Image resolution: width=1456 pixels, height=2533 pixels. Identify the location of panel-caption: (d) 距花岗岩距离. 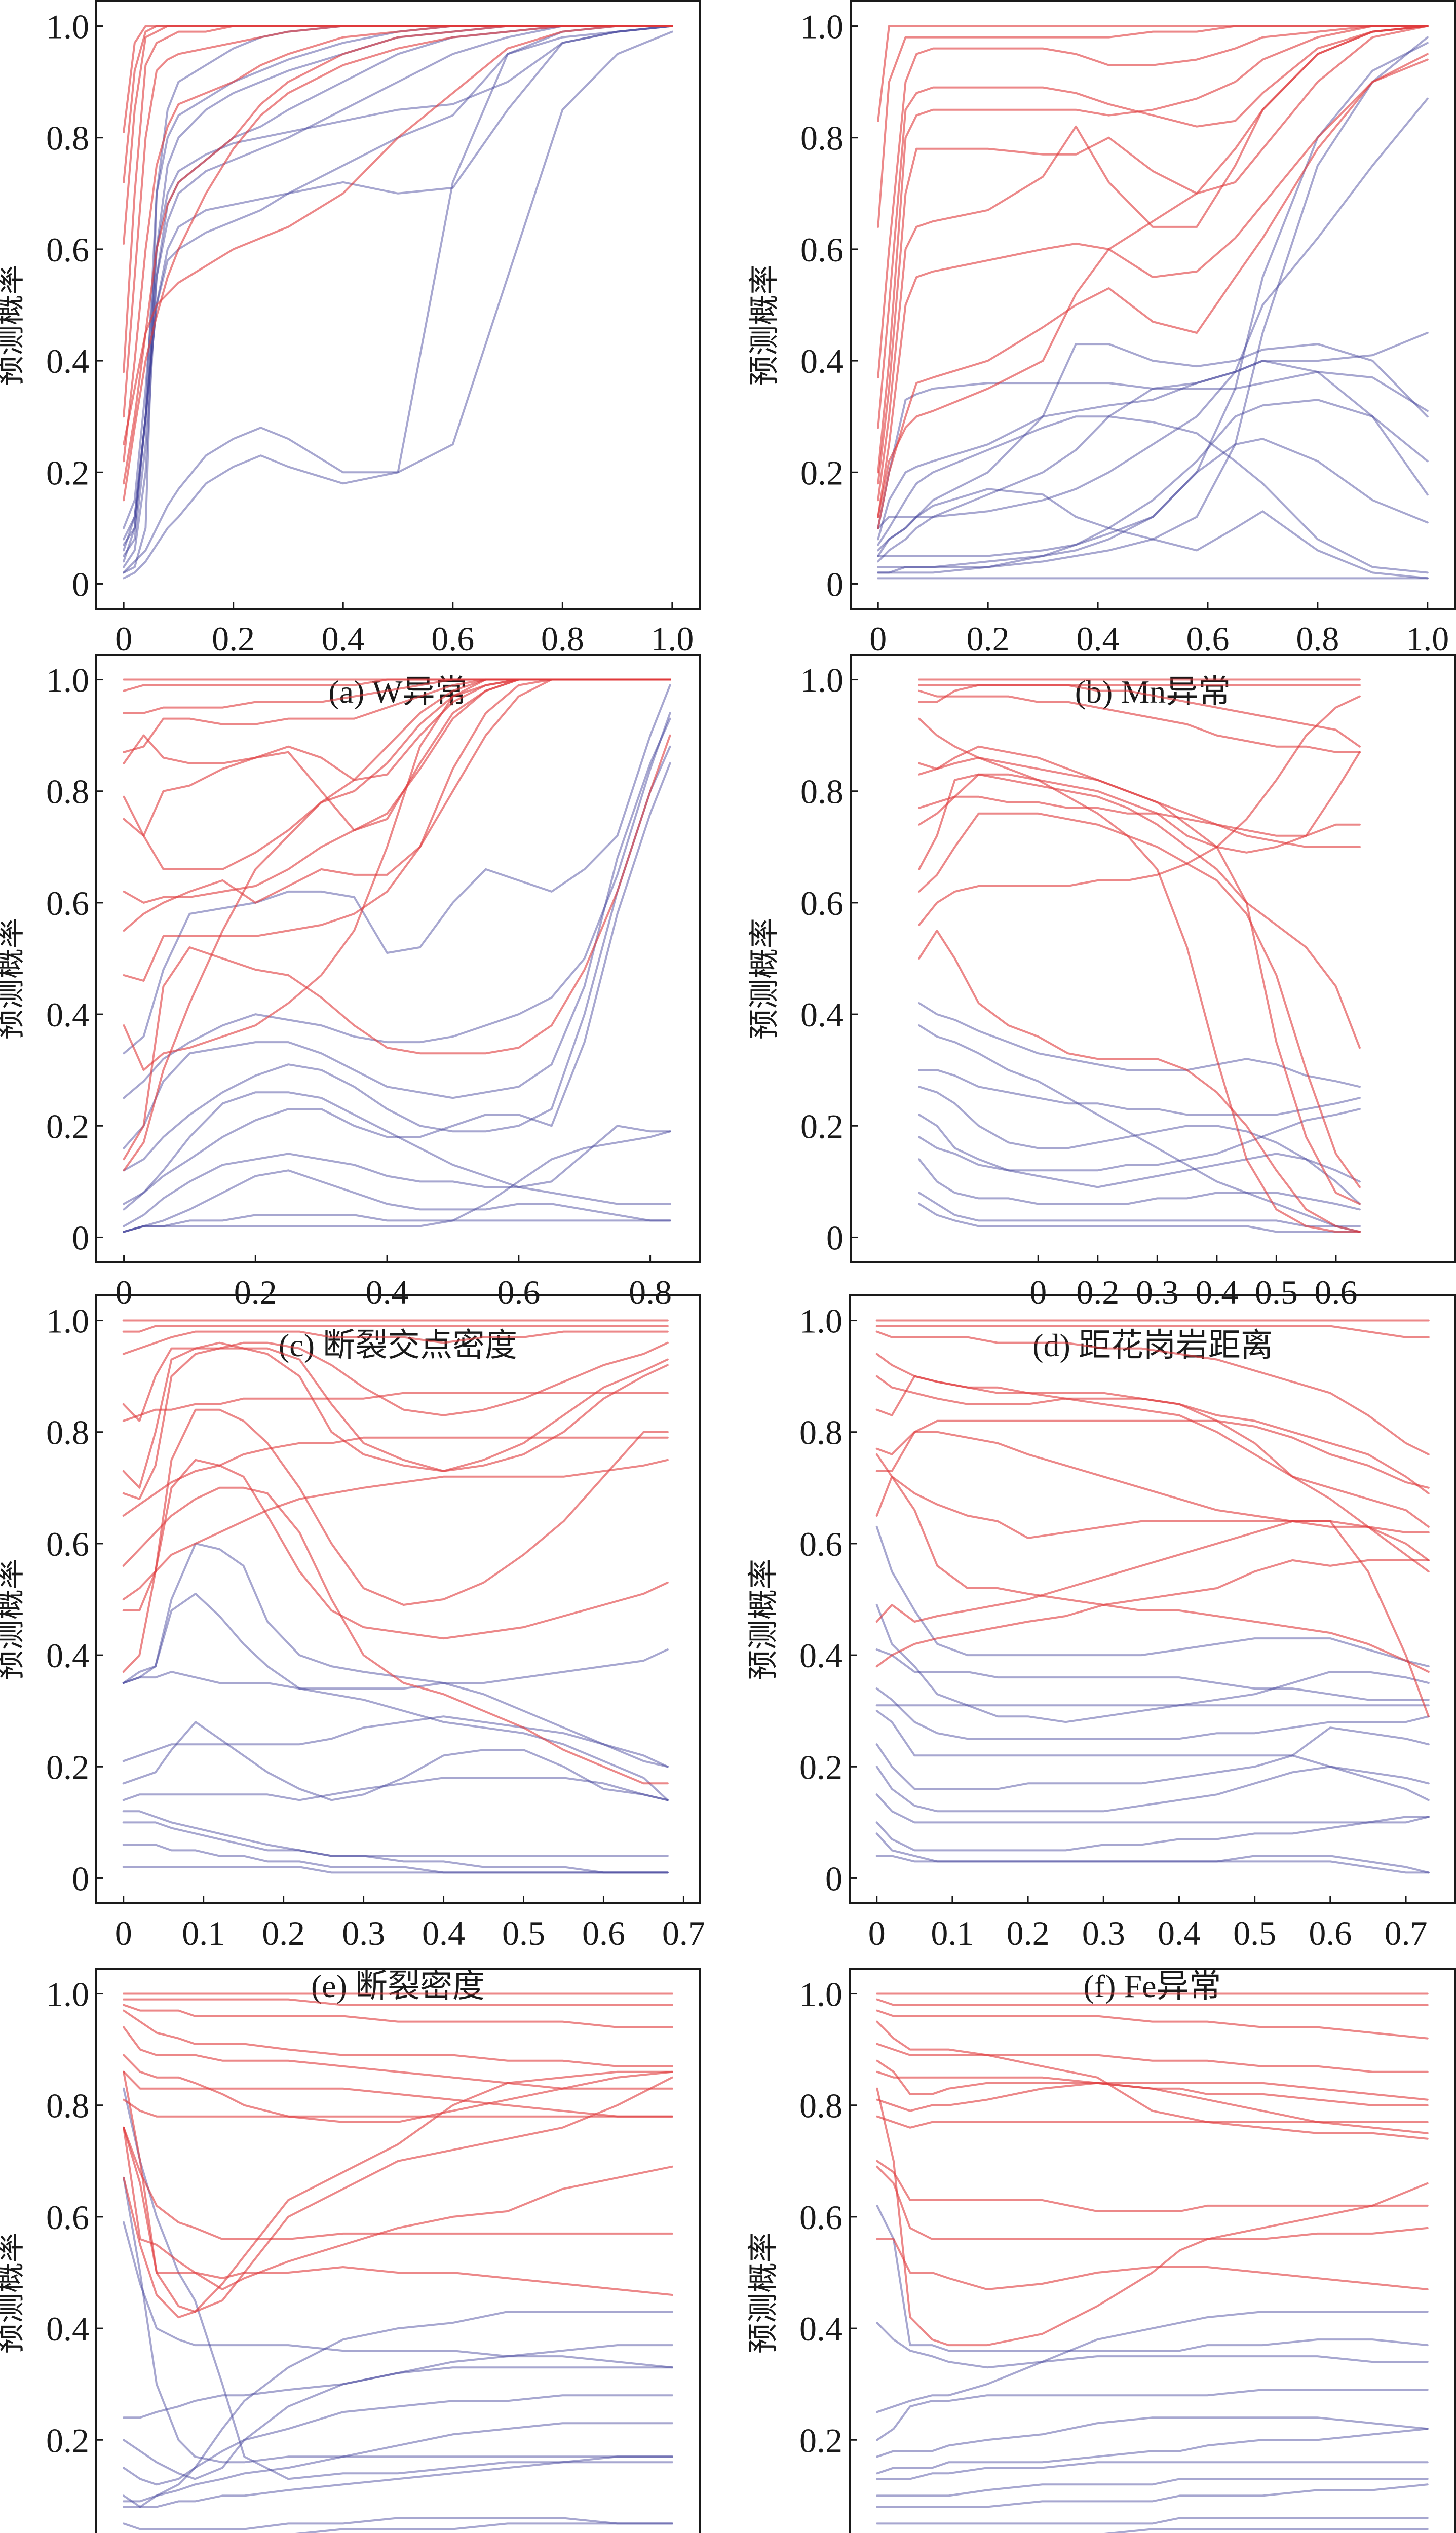
(1152, 1345).